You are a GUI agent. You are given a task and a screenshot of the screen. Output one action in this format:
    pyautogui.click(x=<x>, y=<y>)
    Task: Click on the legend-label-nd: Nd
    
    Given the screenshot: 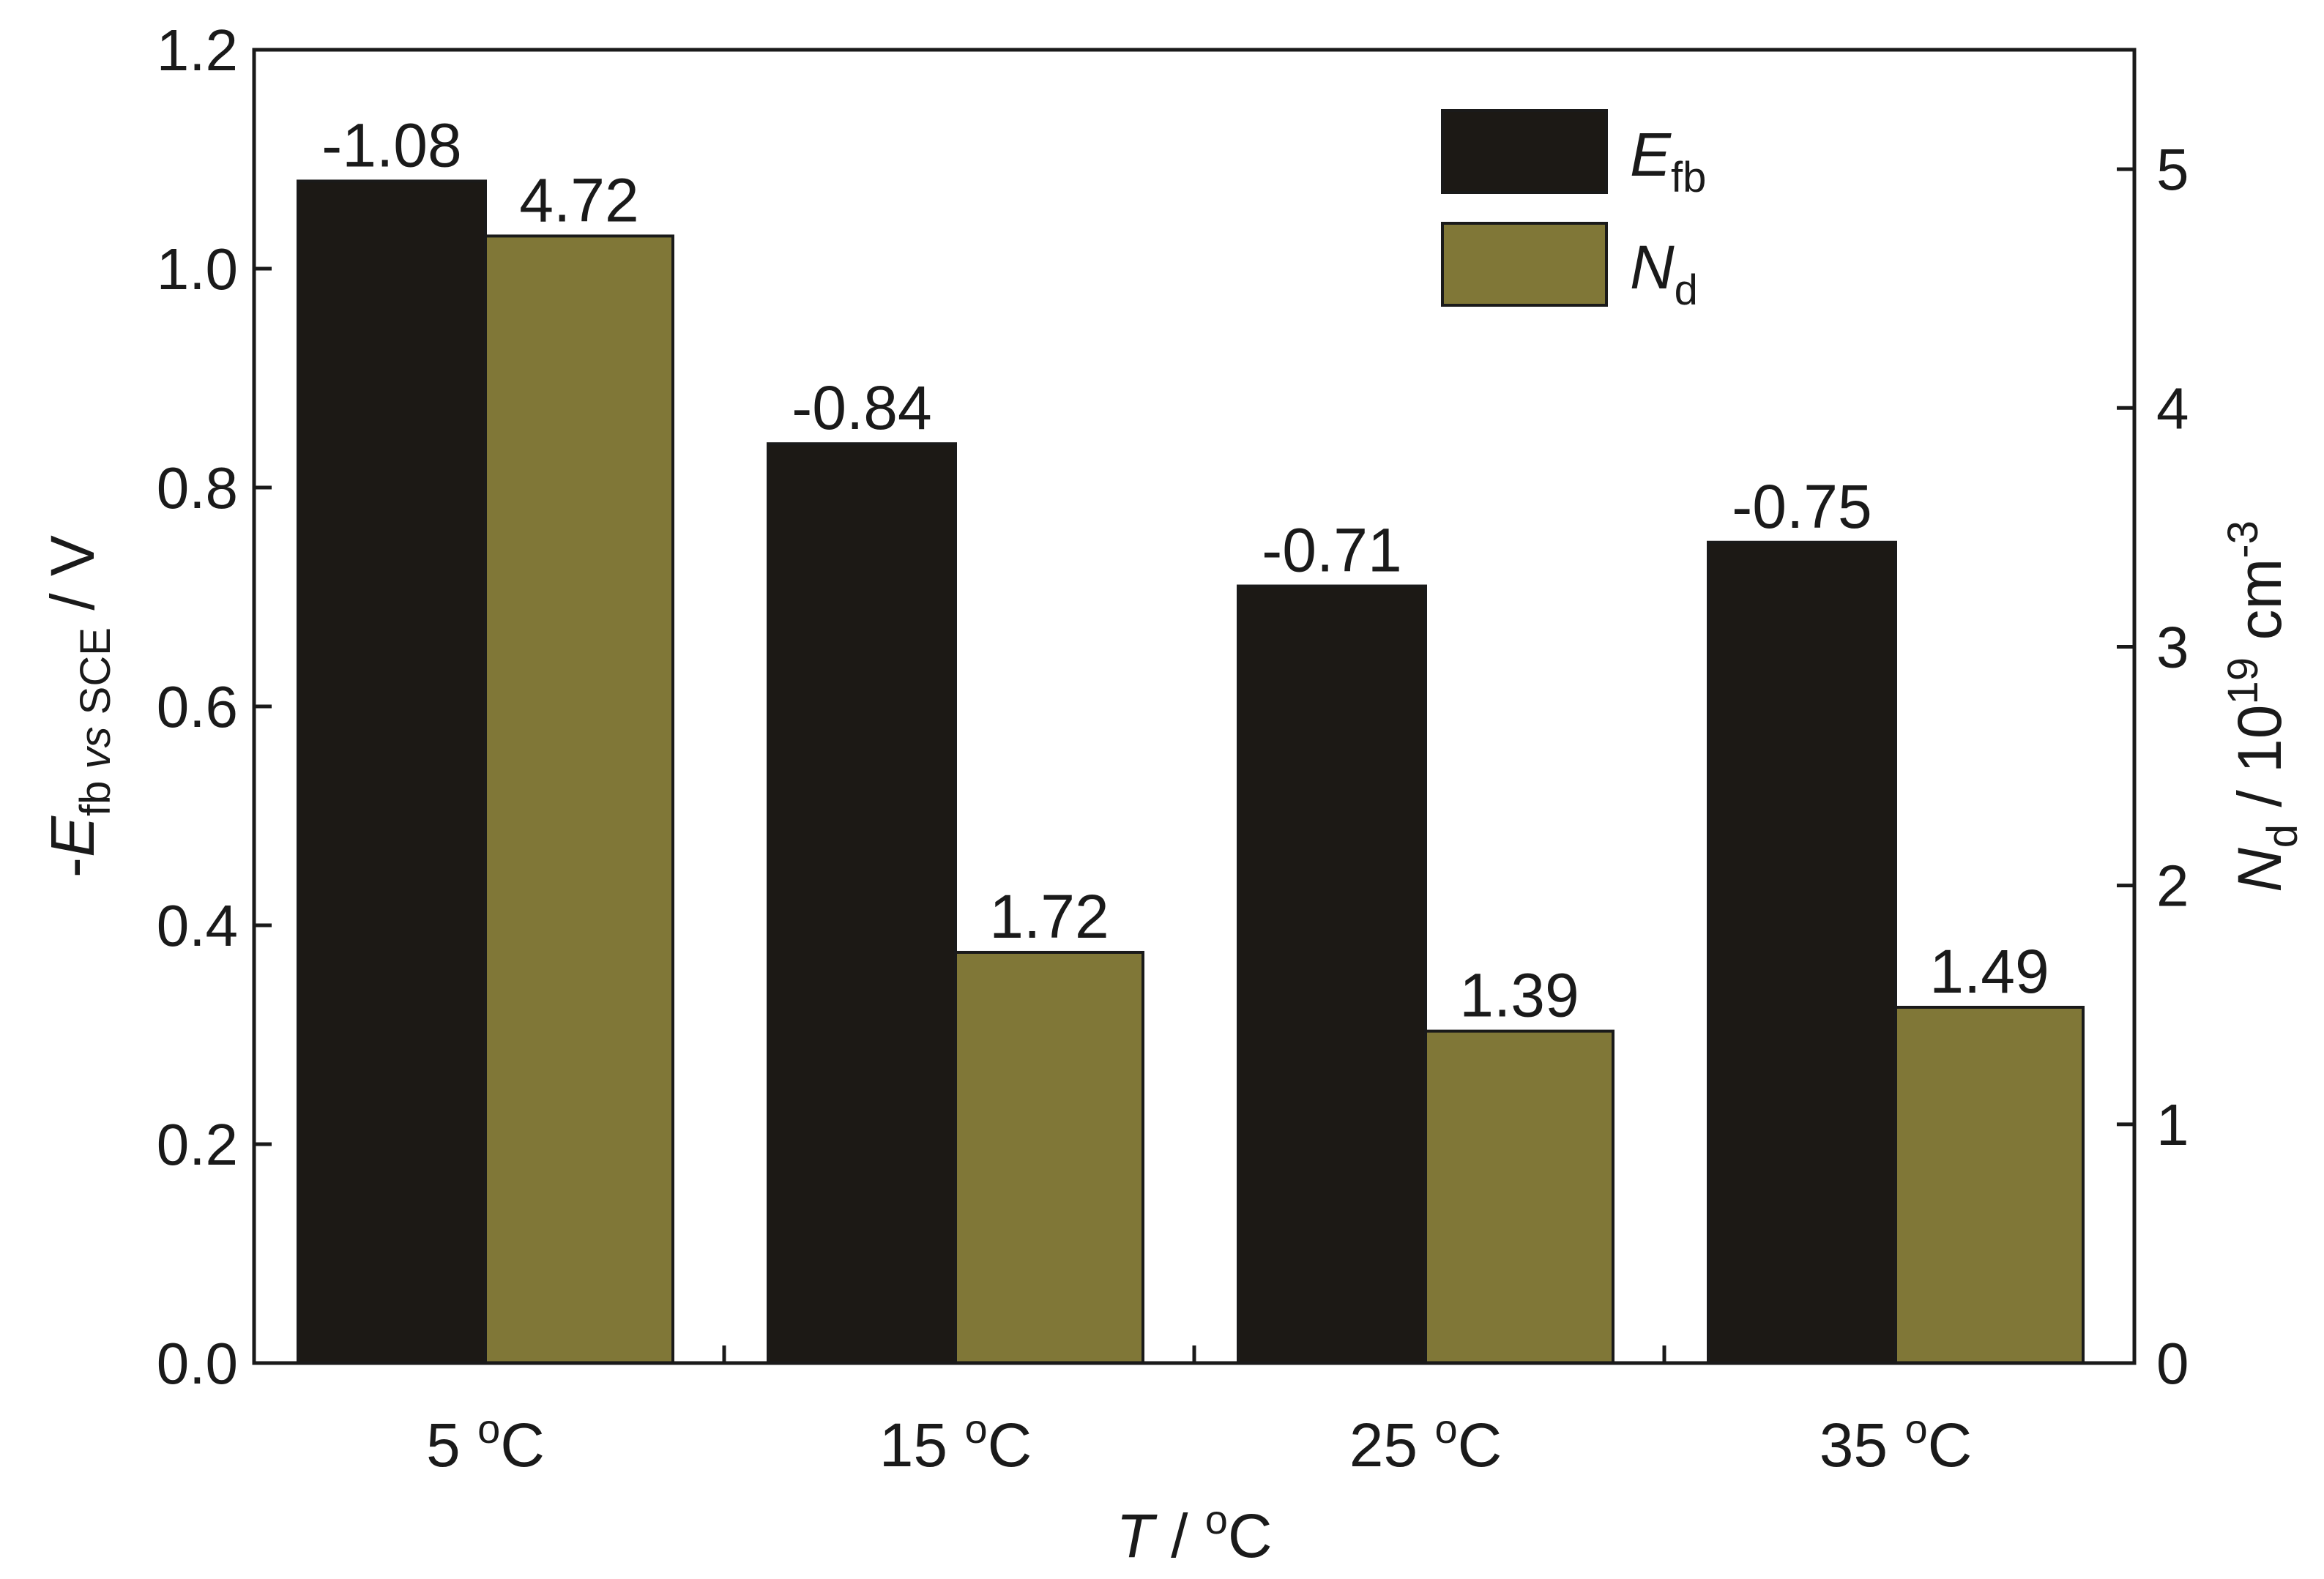 What is the action you would take?
    pyautogui.click(x=1664, y=273)
    